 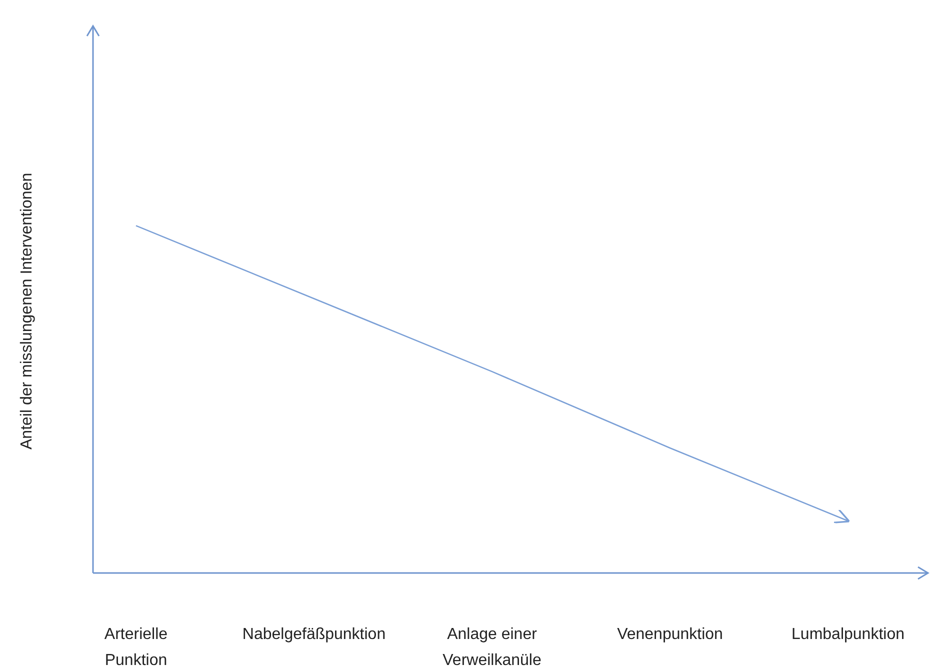 I want to click on x-tick-label: Arterielle Punktion, so click(x=136, y=647).